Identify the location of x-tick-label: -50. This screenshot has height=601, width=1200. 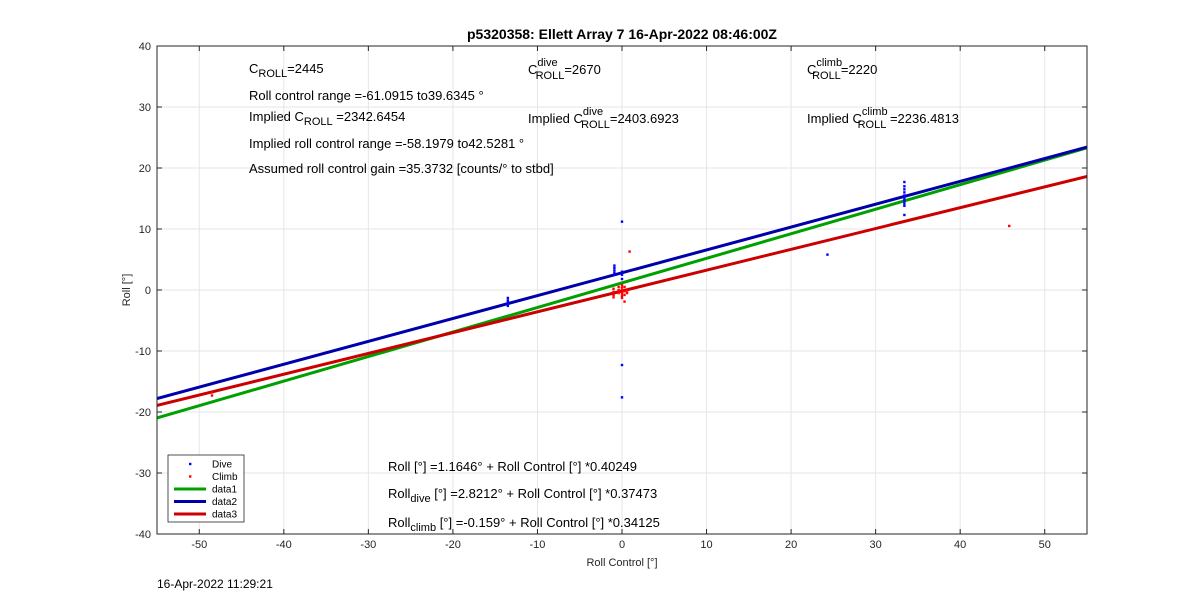
(199, 545).